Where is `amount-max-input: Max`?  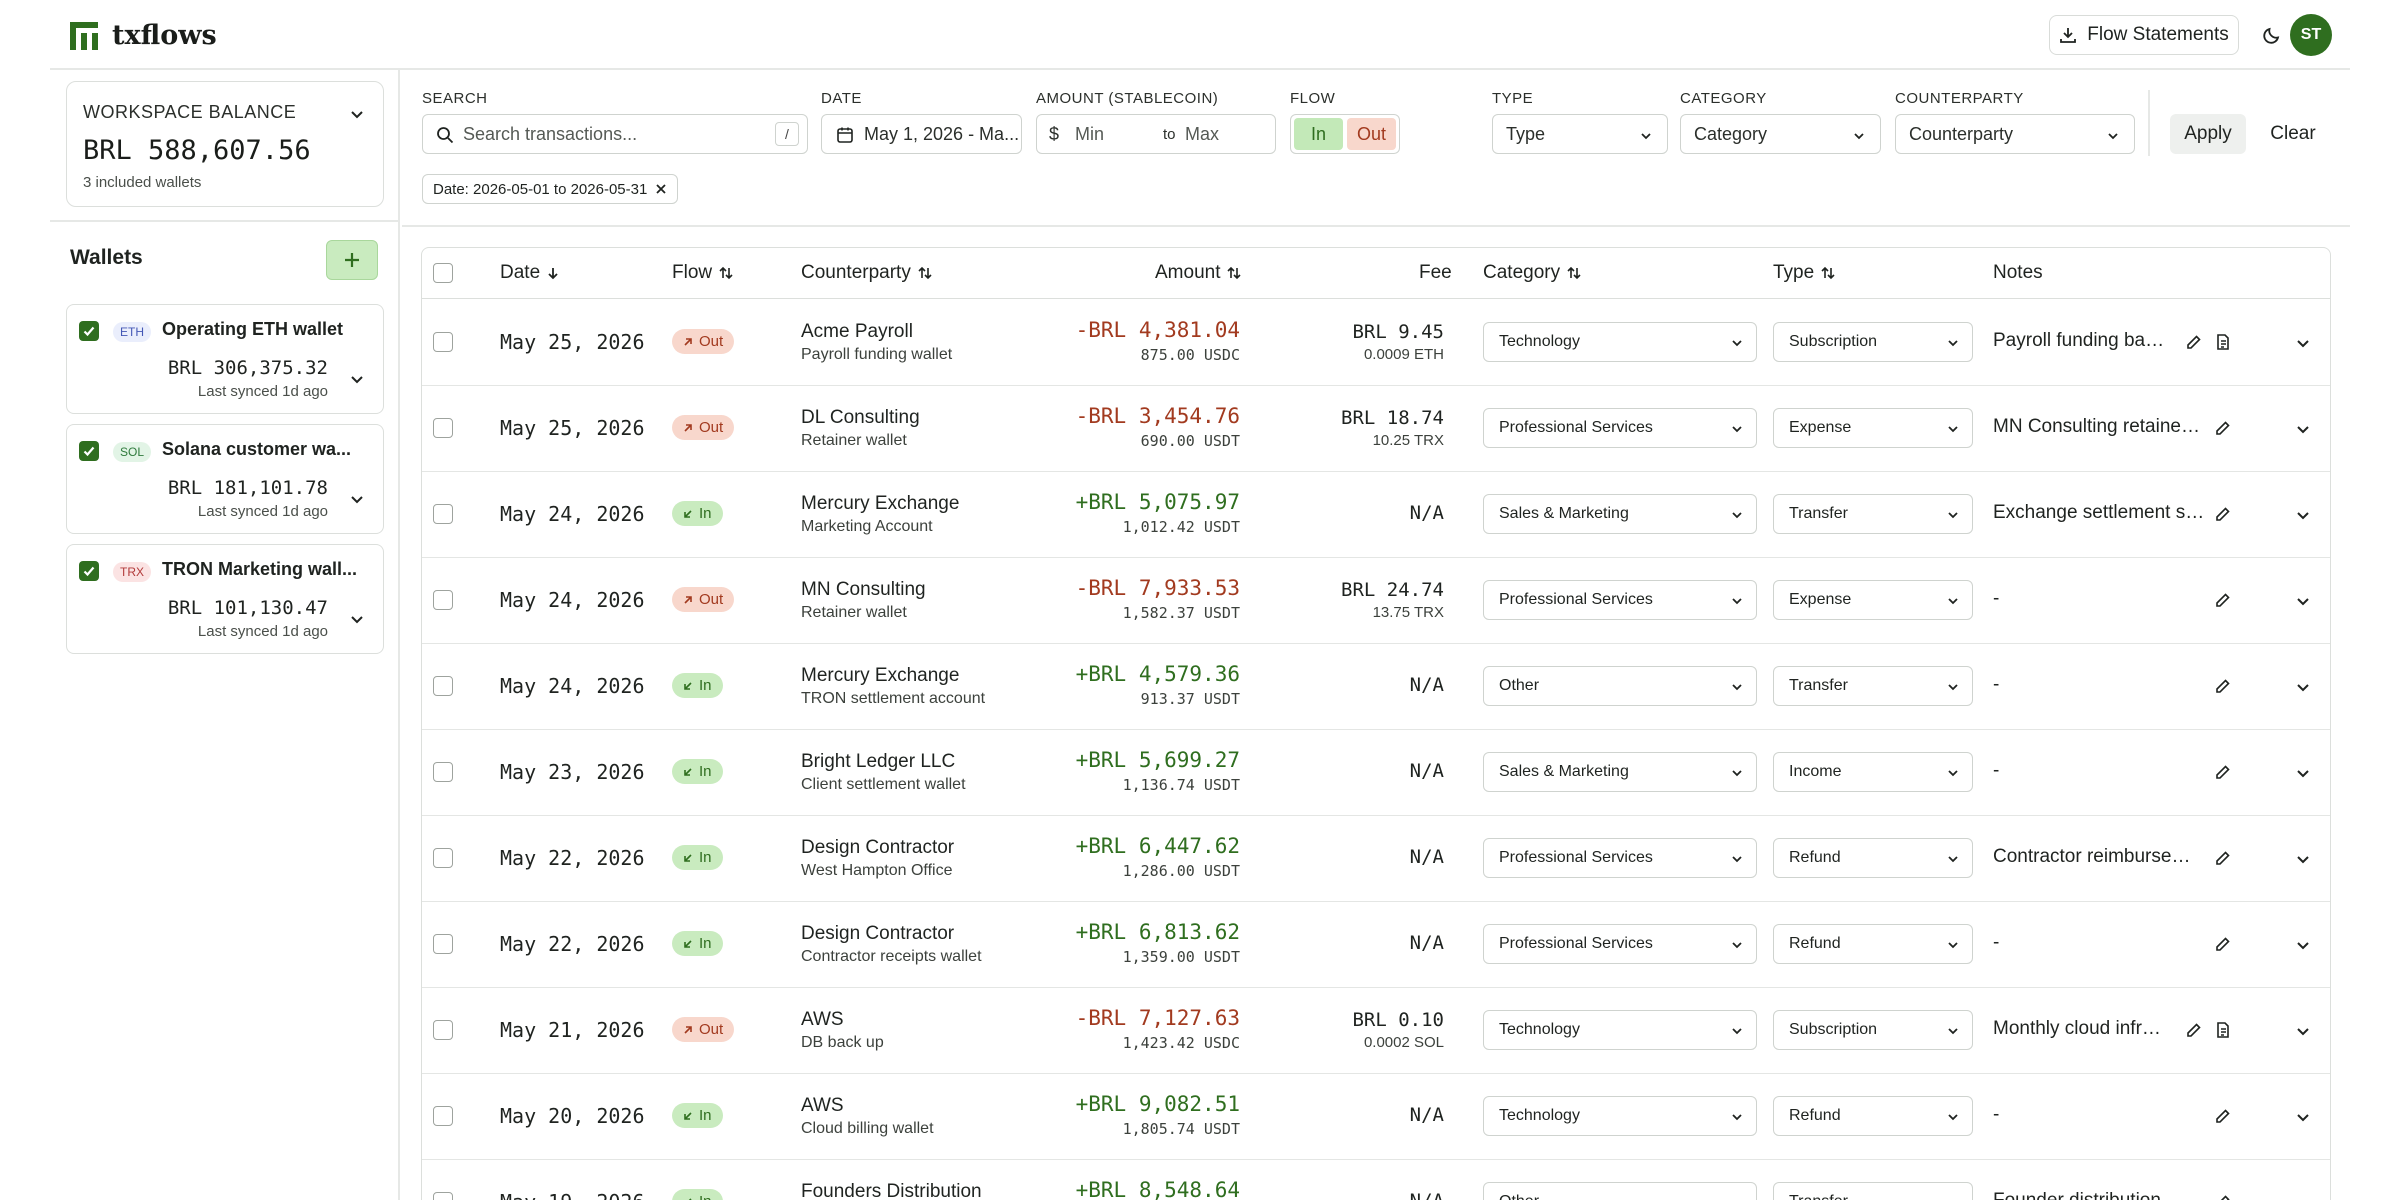 amount-max-input: Max is located at coordinates (1202, 133).